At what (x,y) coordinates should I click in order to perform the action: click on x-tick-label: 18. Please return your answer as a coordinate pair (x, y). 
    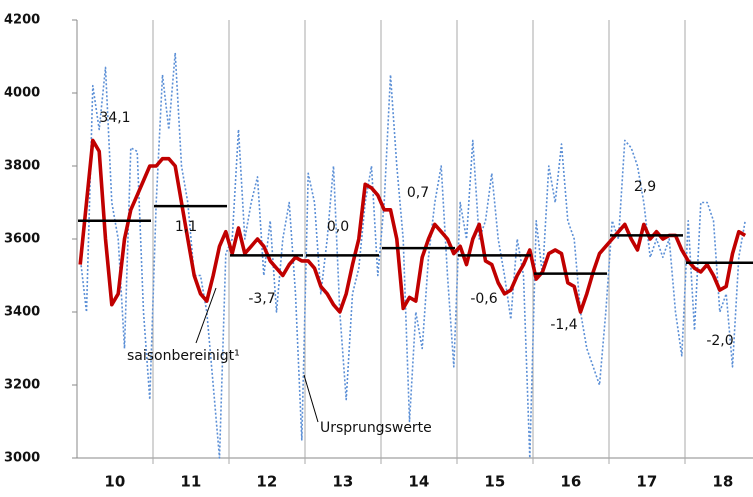
    Looking at the image, I should click on (722, 482).